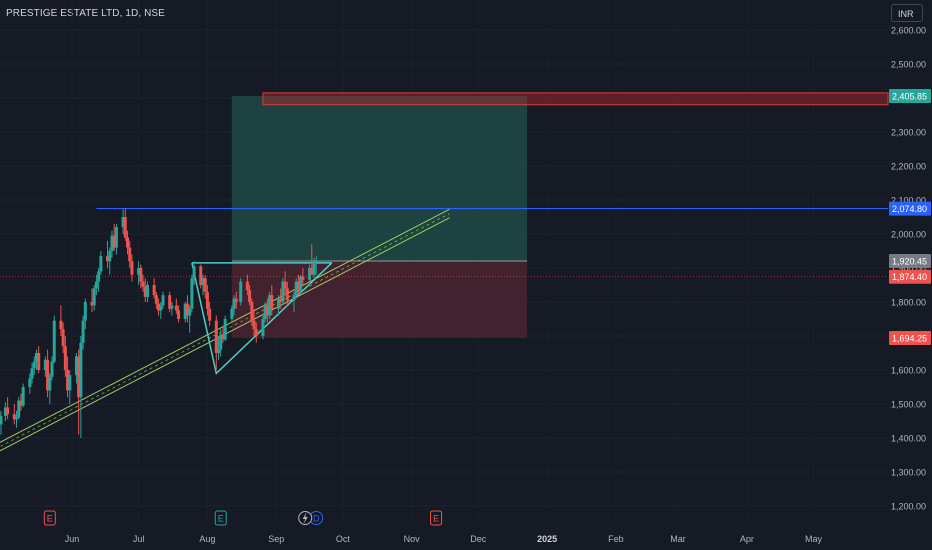 Image resolution: width=932 pixels, height=550 pixels. Describe the element at coordinates (908, 201) in the screenshot. I see `y-tick-label: 2,100.00` at that location.